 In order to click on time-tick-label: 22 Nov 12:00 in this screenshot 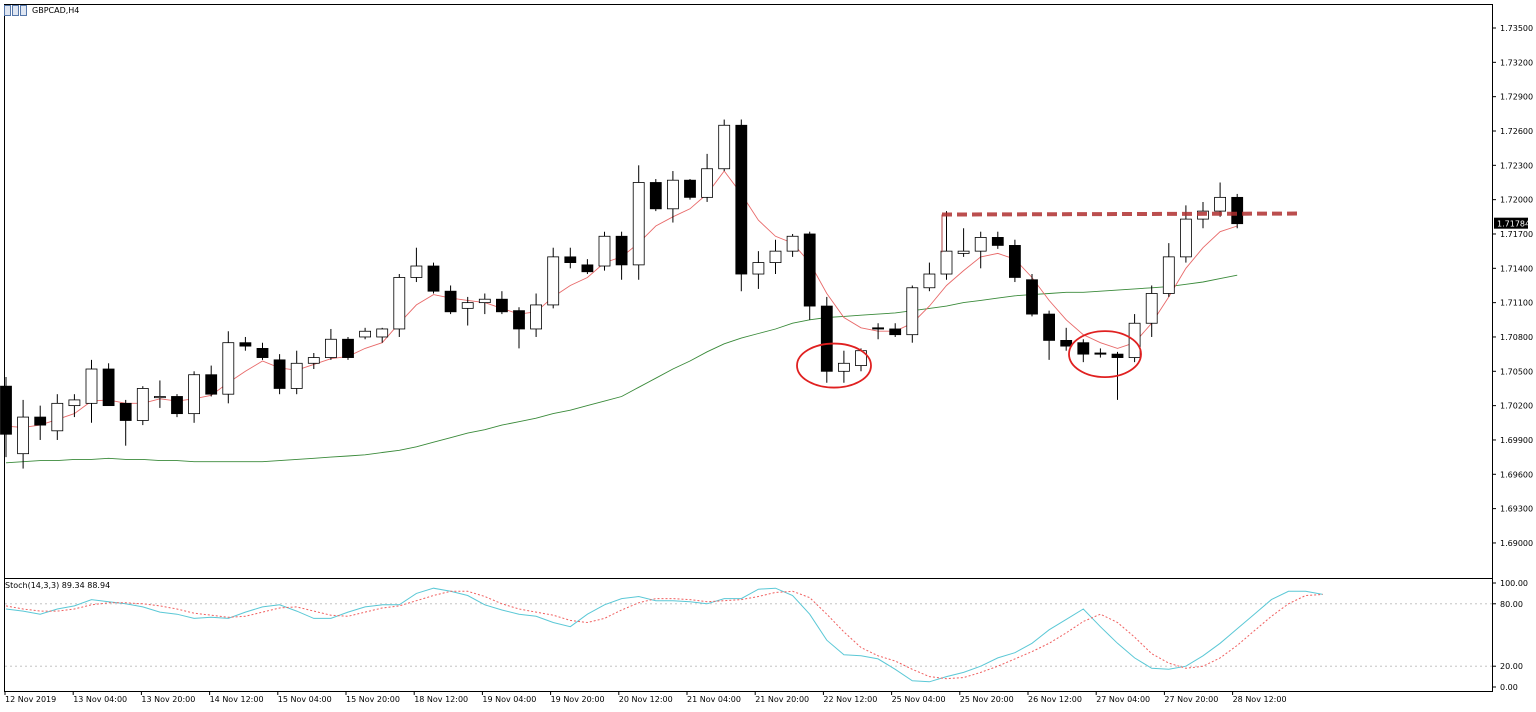, I will do `click(850, 699)`.